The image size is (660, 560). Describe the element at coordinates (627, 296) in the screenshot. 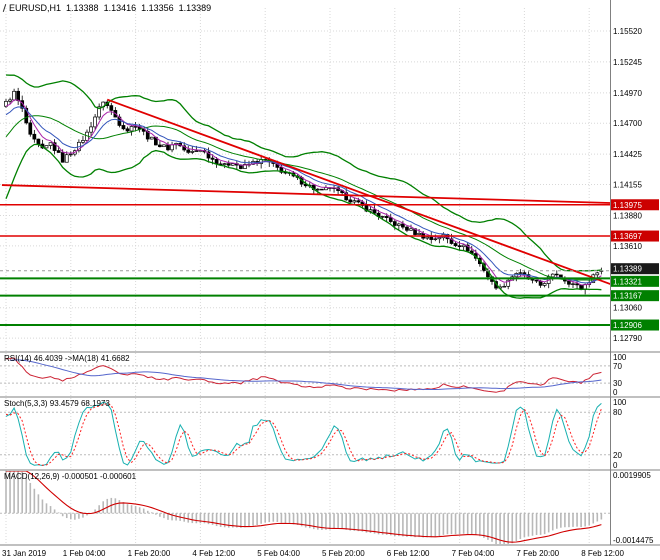

I see `svg-text: 1.13167` at that location.